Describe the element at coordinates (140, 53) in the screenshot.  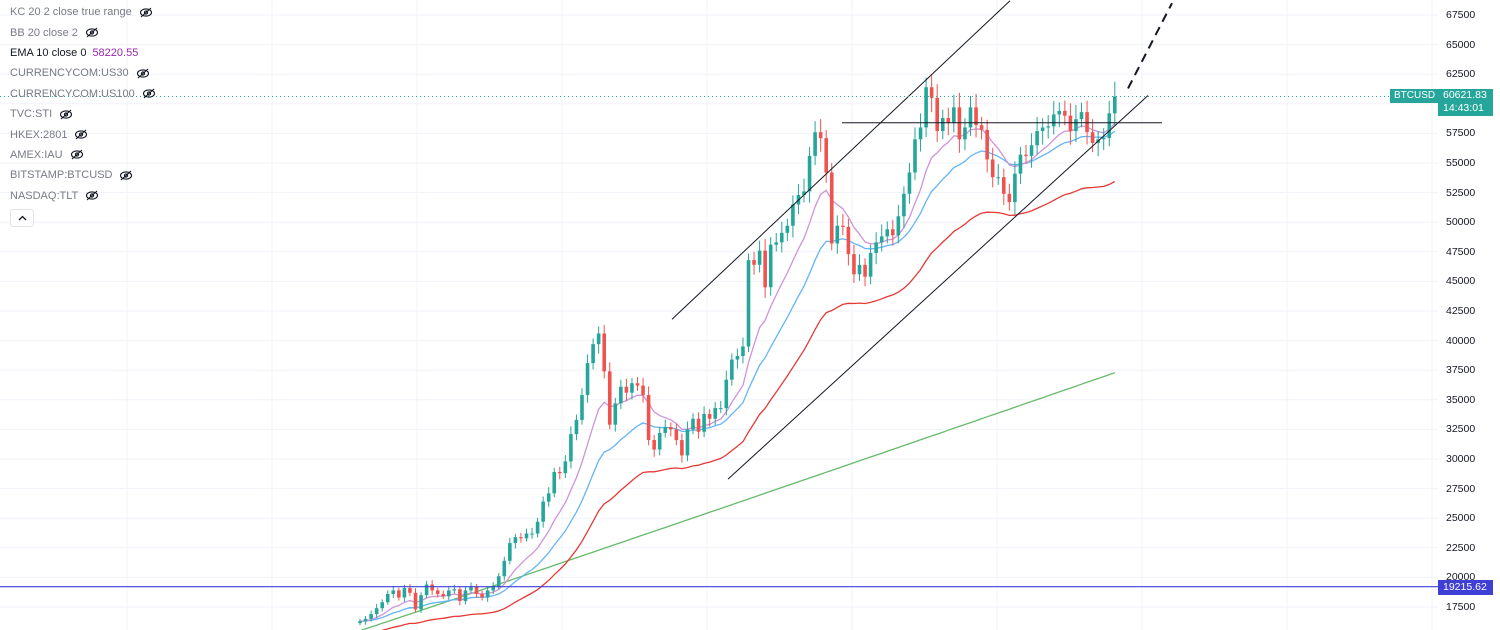
I see `legend-row: EMA 10 close 0 58220.55` at that location.